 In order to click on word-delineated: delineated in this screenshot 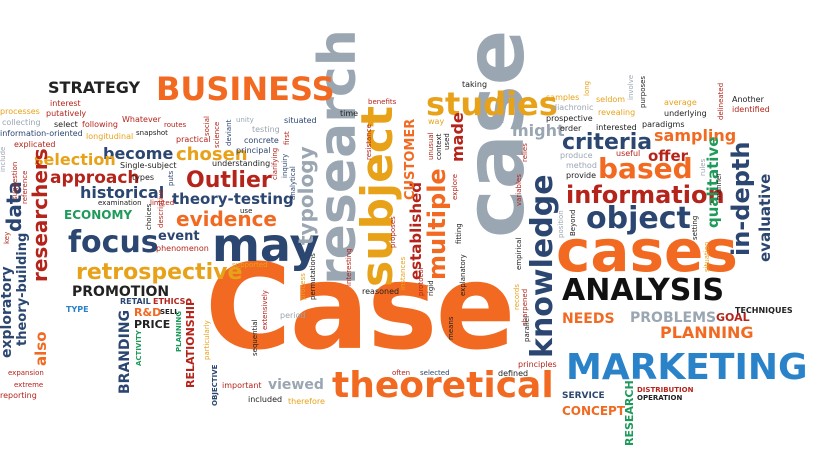, I will do `click(721, 101)`.